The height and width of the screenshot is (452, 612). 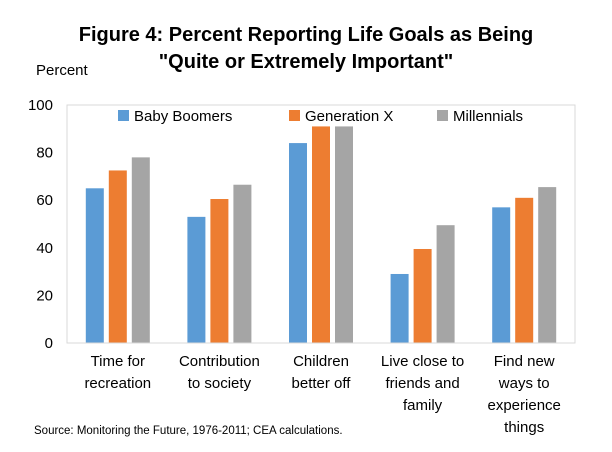 I want to click on x-tick-label: experience, so click(x=524, y=405).